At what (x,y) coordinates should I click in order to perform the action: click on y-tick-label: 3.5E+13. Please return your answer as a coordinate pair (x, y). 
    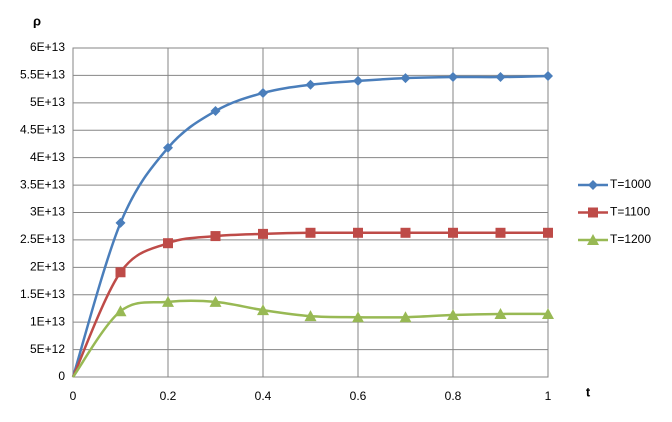
    Looking at the image, I should click on (42, 184).